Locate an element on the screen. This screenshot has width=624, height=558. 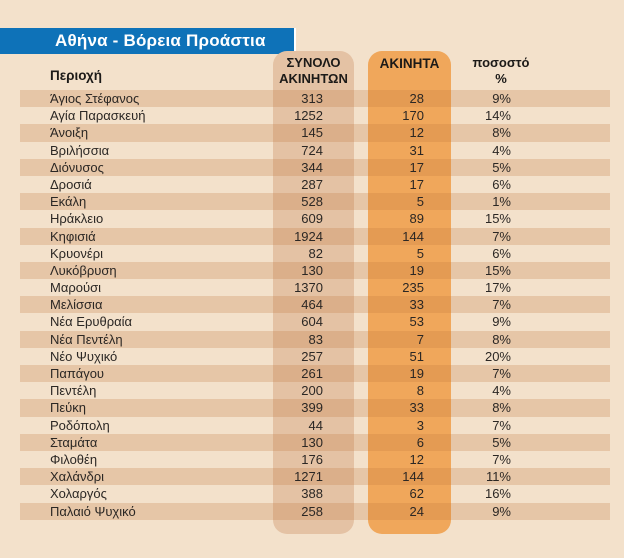
column-header-percent: ποσοστό % is located at coordinates (501, 70).